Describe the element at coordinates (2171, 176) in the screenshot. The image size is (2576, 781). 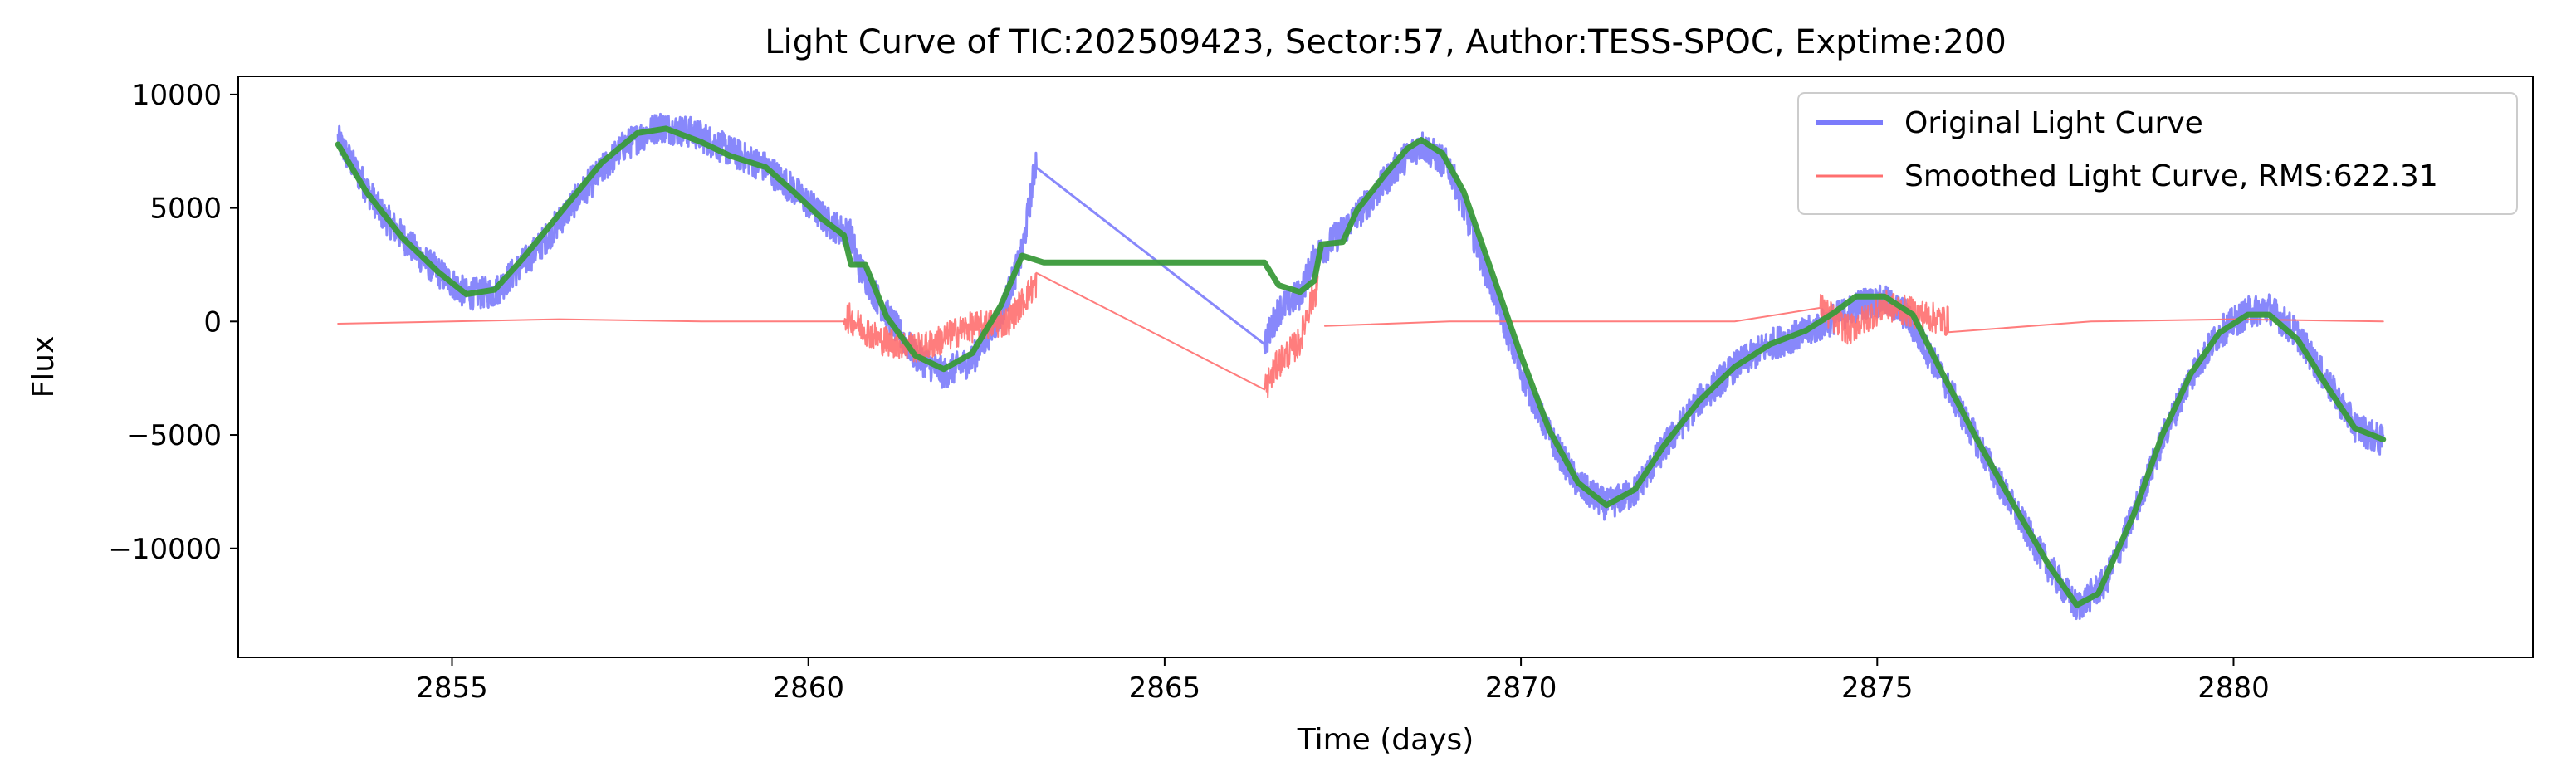
I see `legend-label-smoothed: Smoothed Light Curve, RMS:622.31` at that location.